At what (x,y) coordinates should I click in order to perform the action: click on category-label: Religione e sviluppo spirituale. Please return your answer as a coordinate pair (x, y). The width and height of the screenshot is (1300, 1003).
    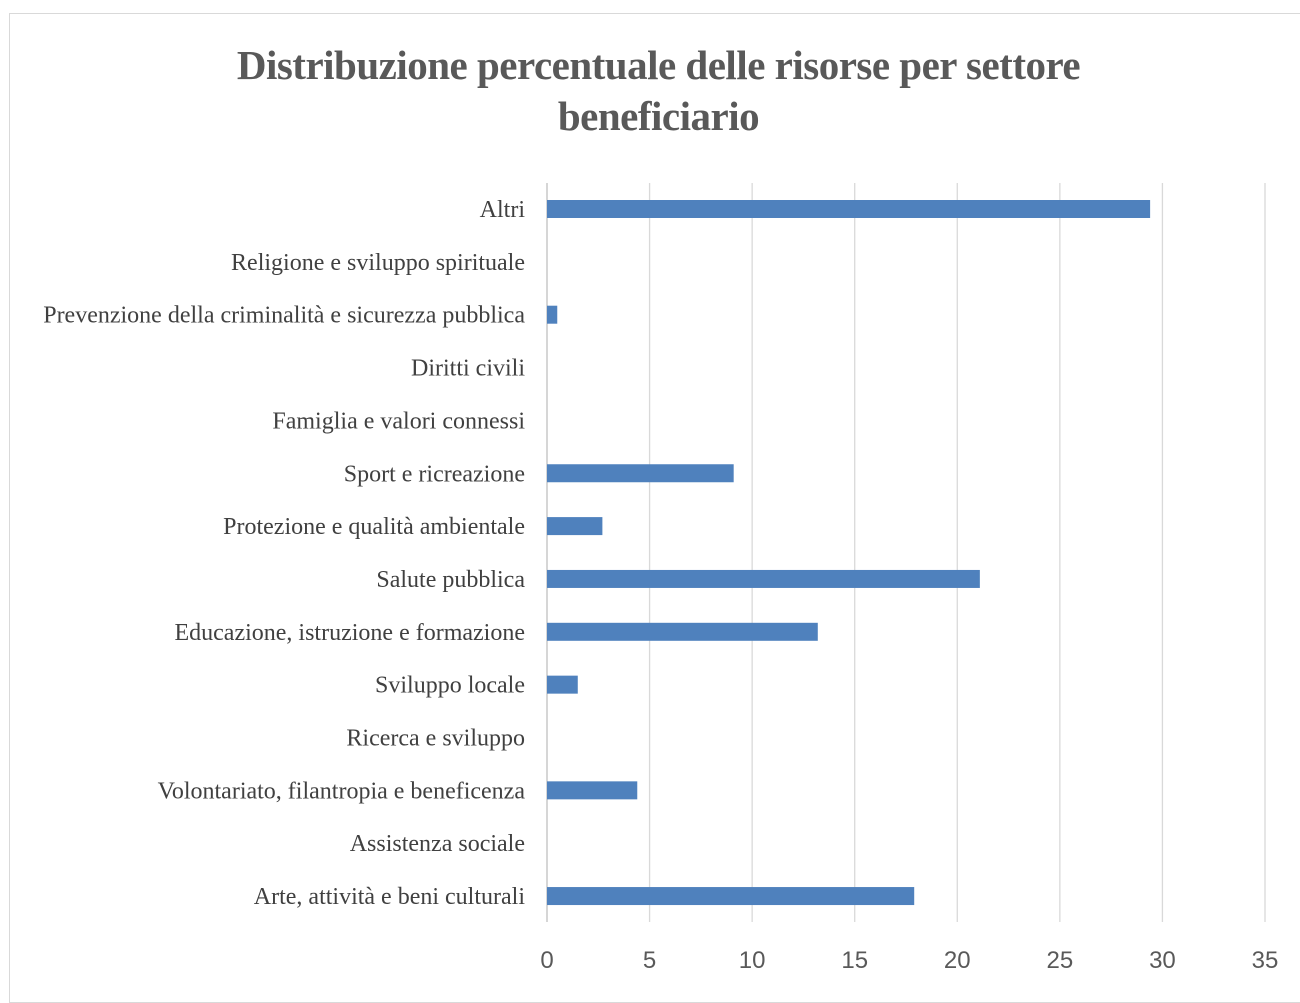
    Looking at the image, I should click on (378, 263).